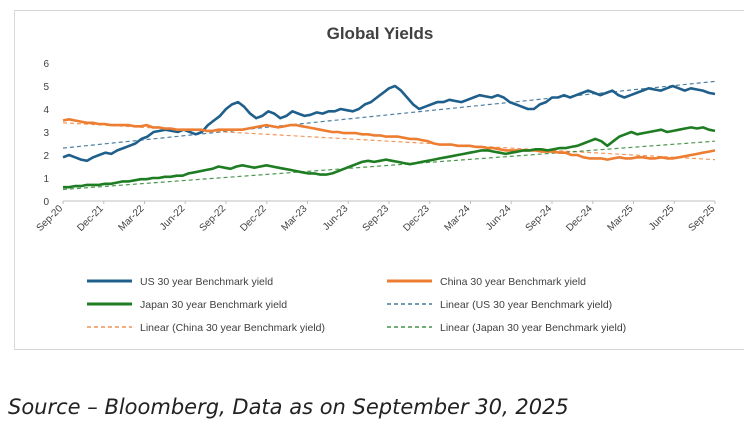 The height and width of the screenshot is (430, 746). Describe the element at coordinates (46, 87) in the screenshot. I see `y-tick-label: 5` at that location.